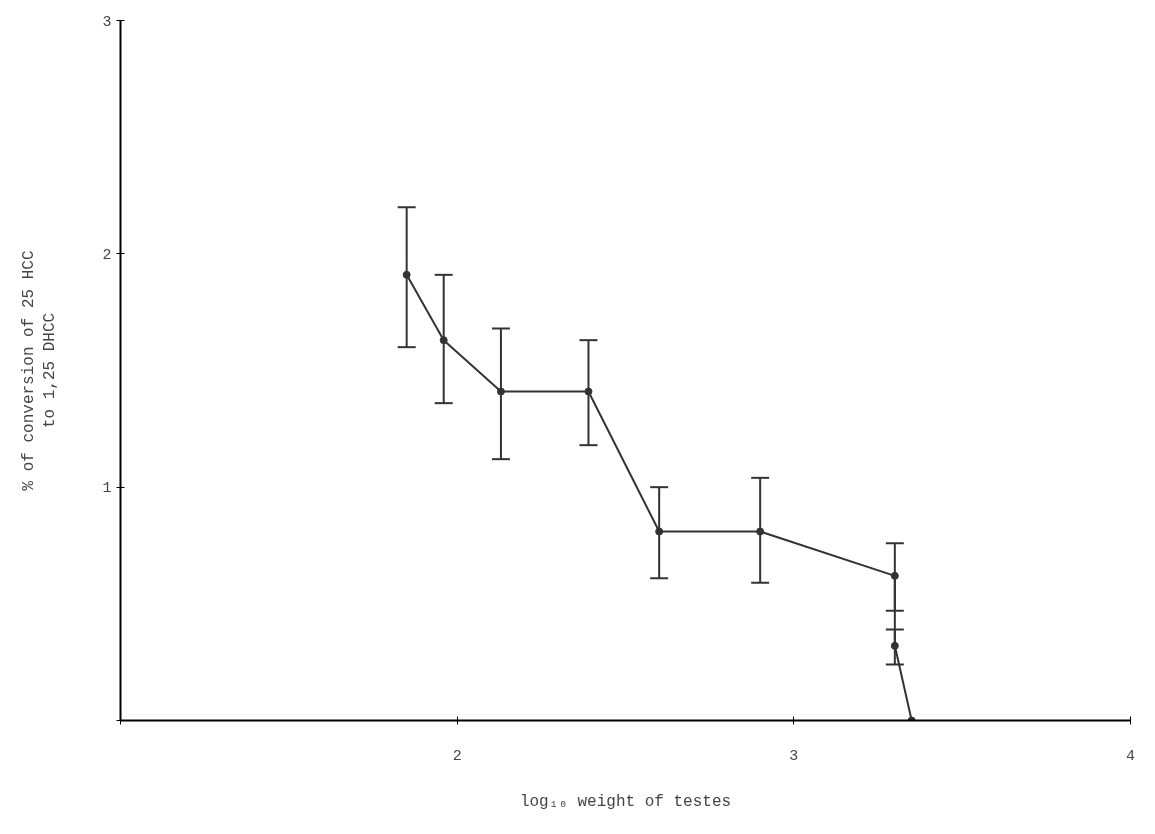 The height and width of the screenshot is (834, 1155). I want to click on x-axis-title: log₁₀ weight of testes, so click(625, 801).